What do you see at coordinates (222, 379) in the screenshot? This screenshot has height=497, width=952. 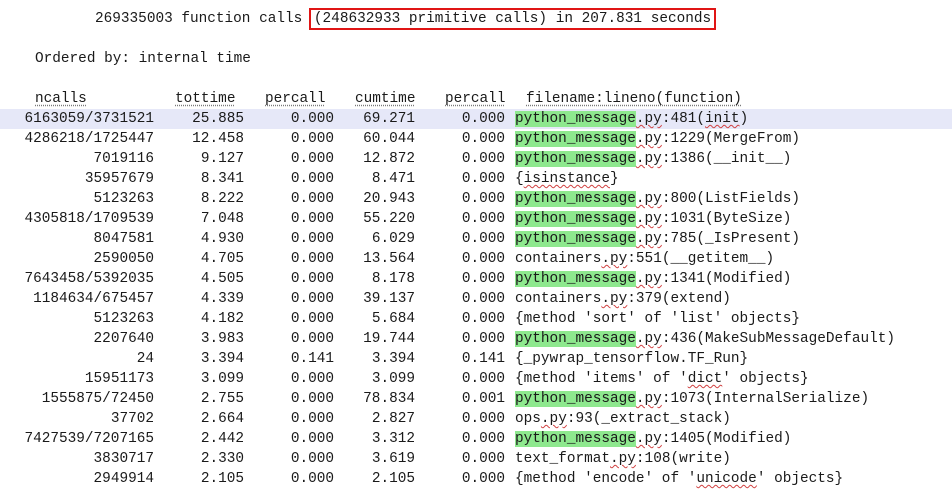 I see `cell-tottime: 3.099` at bounding box center [222, 379].